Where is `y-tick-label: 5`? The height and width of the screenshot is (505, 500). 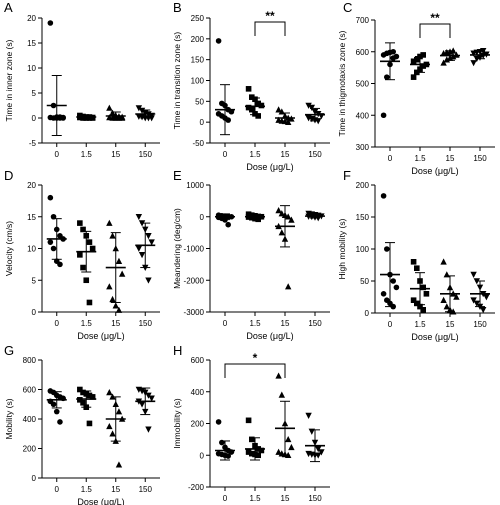 y-tick-label: 5 is located at coordinates (34, 280).